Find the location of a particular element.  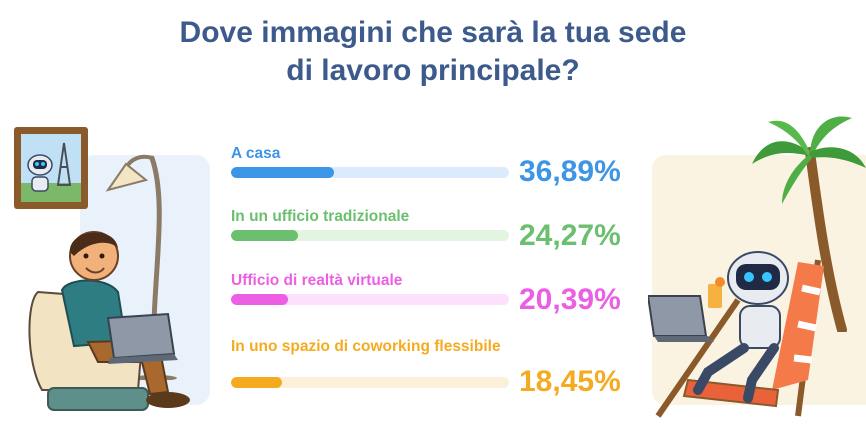

bar-track-coworking is located at coordinates (370, 382).